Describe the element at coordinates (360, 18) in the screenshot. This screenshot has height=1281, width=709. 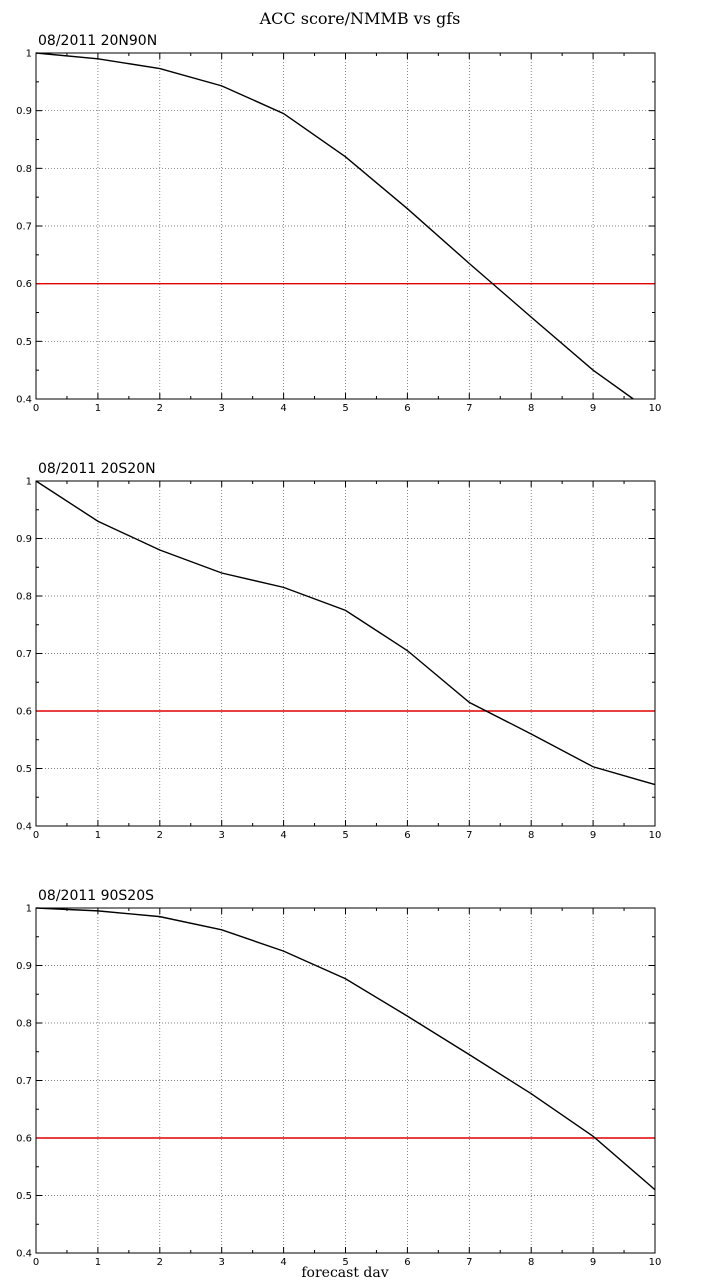
I see `figure-title: ACC score/NMMB vs gfs` at that location.